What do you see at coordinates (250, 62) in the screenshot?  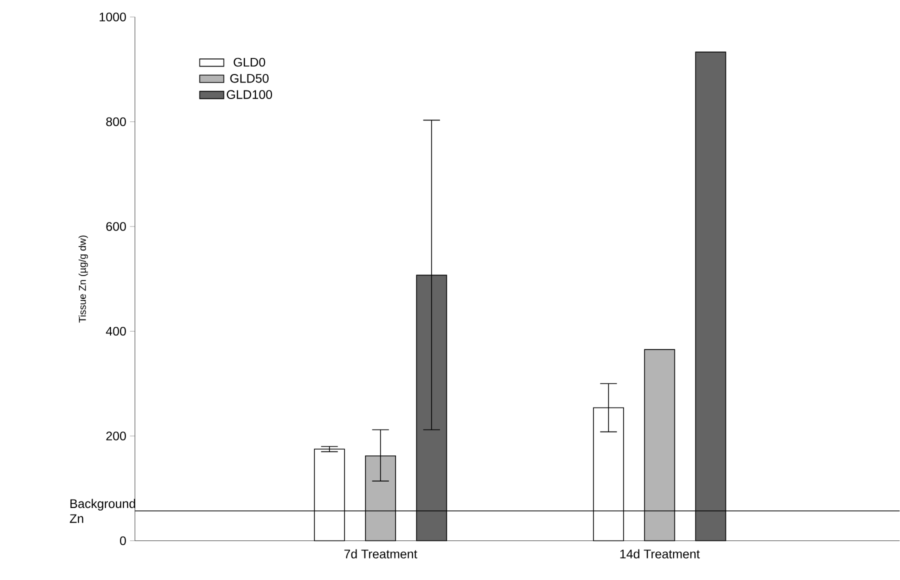 I see `legend-label: GLD0` at bounding box center [250, 62].